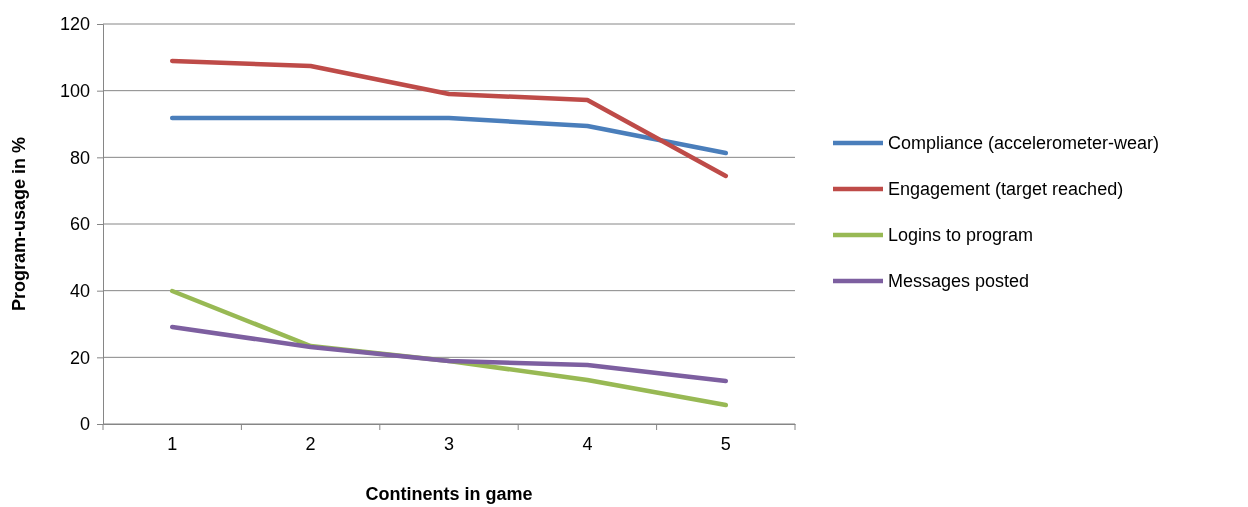 This screenshot has width=1248, height=507. I want to click on x-tick-label: 1, so click(172, 444).